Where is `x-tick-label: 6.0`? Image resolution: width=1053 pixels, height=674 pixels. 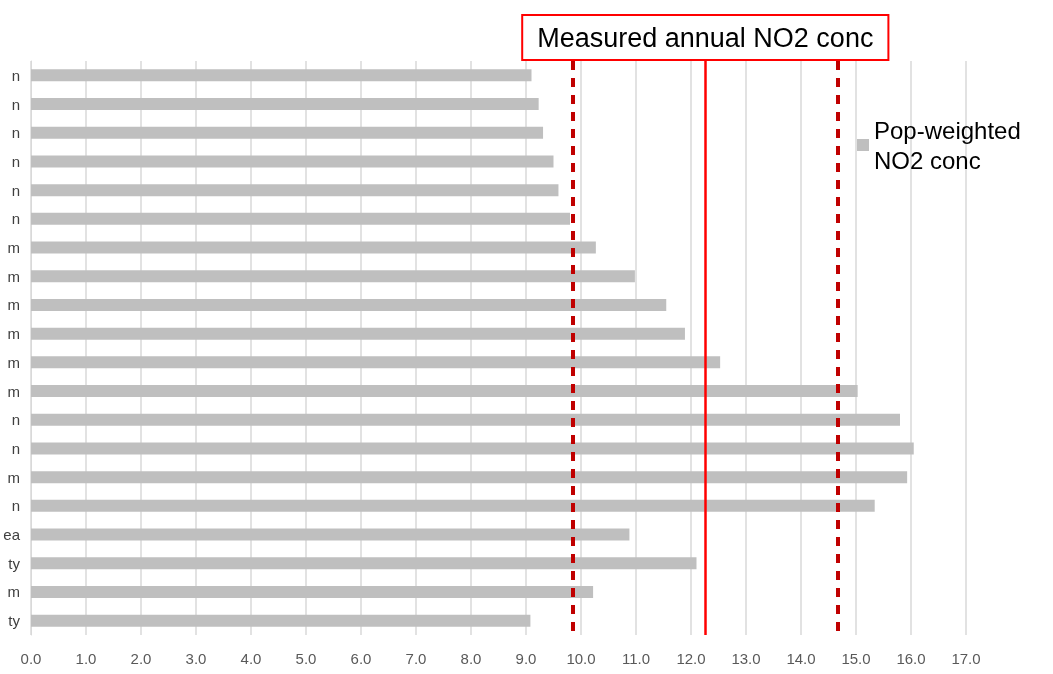
x-tick-label: 6.0 is located at coordinates (361, 658).